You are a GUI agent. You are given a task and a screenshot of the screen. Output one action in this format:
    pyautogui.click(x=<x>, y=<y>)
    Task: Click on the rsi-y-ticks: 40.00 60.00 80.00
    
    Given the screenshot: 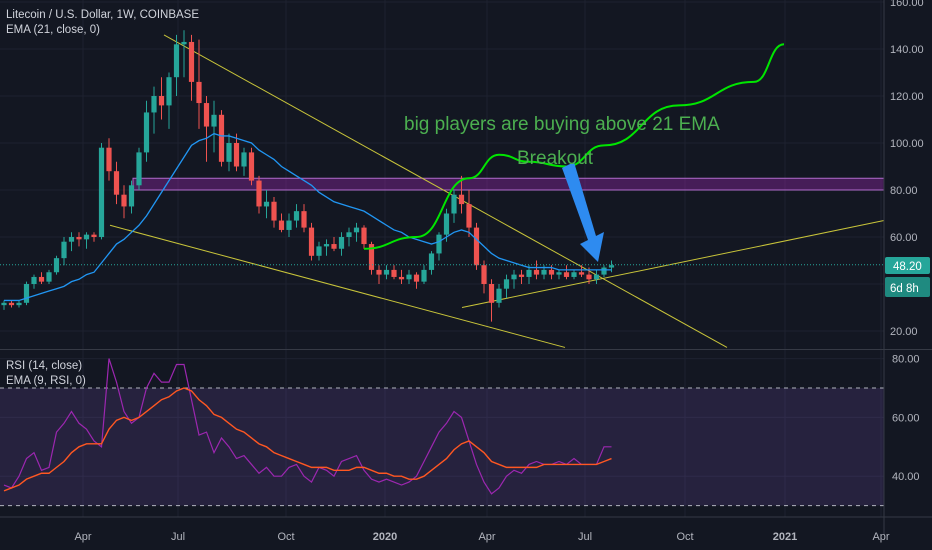 What is the action you would take?
    pyautogui.click(x=906, y=419)
    